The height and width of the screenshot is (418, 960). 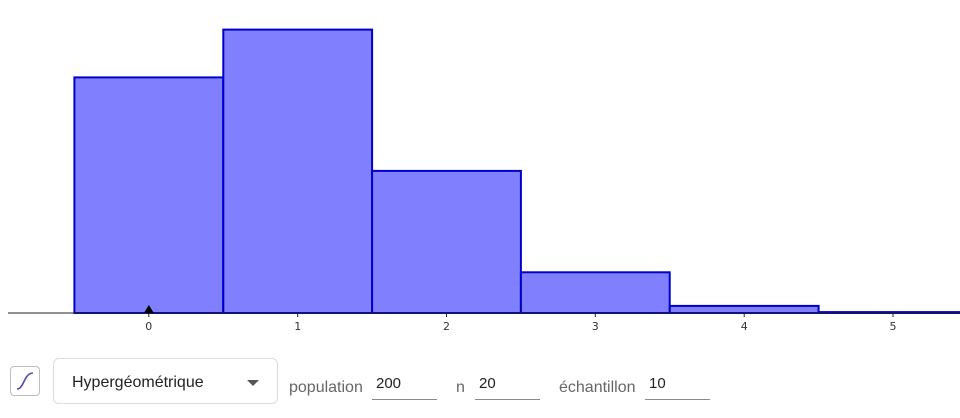 I want to click on n-label: n, so click(x=460, y=387).